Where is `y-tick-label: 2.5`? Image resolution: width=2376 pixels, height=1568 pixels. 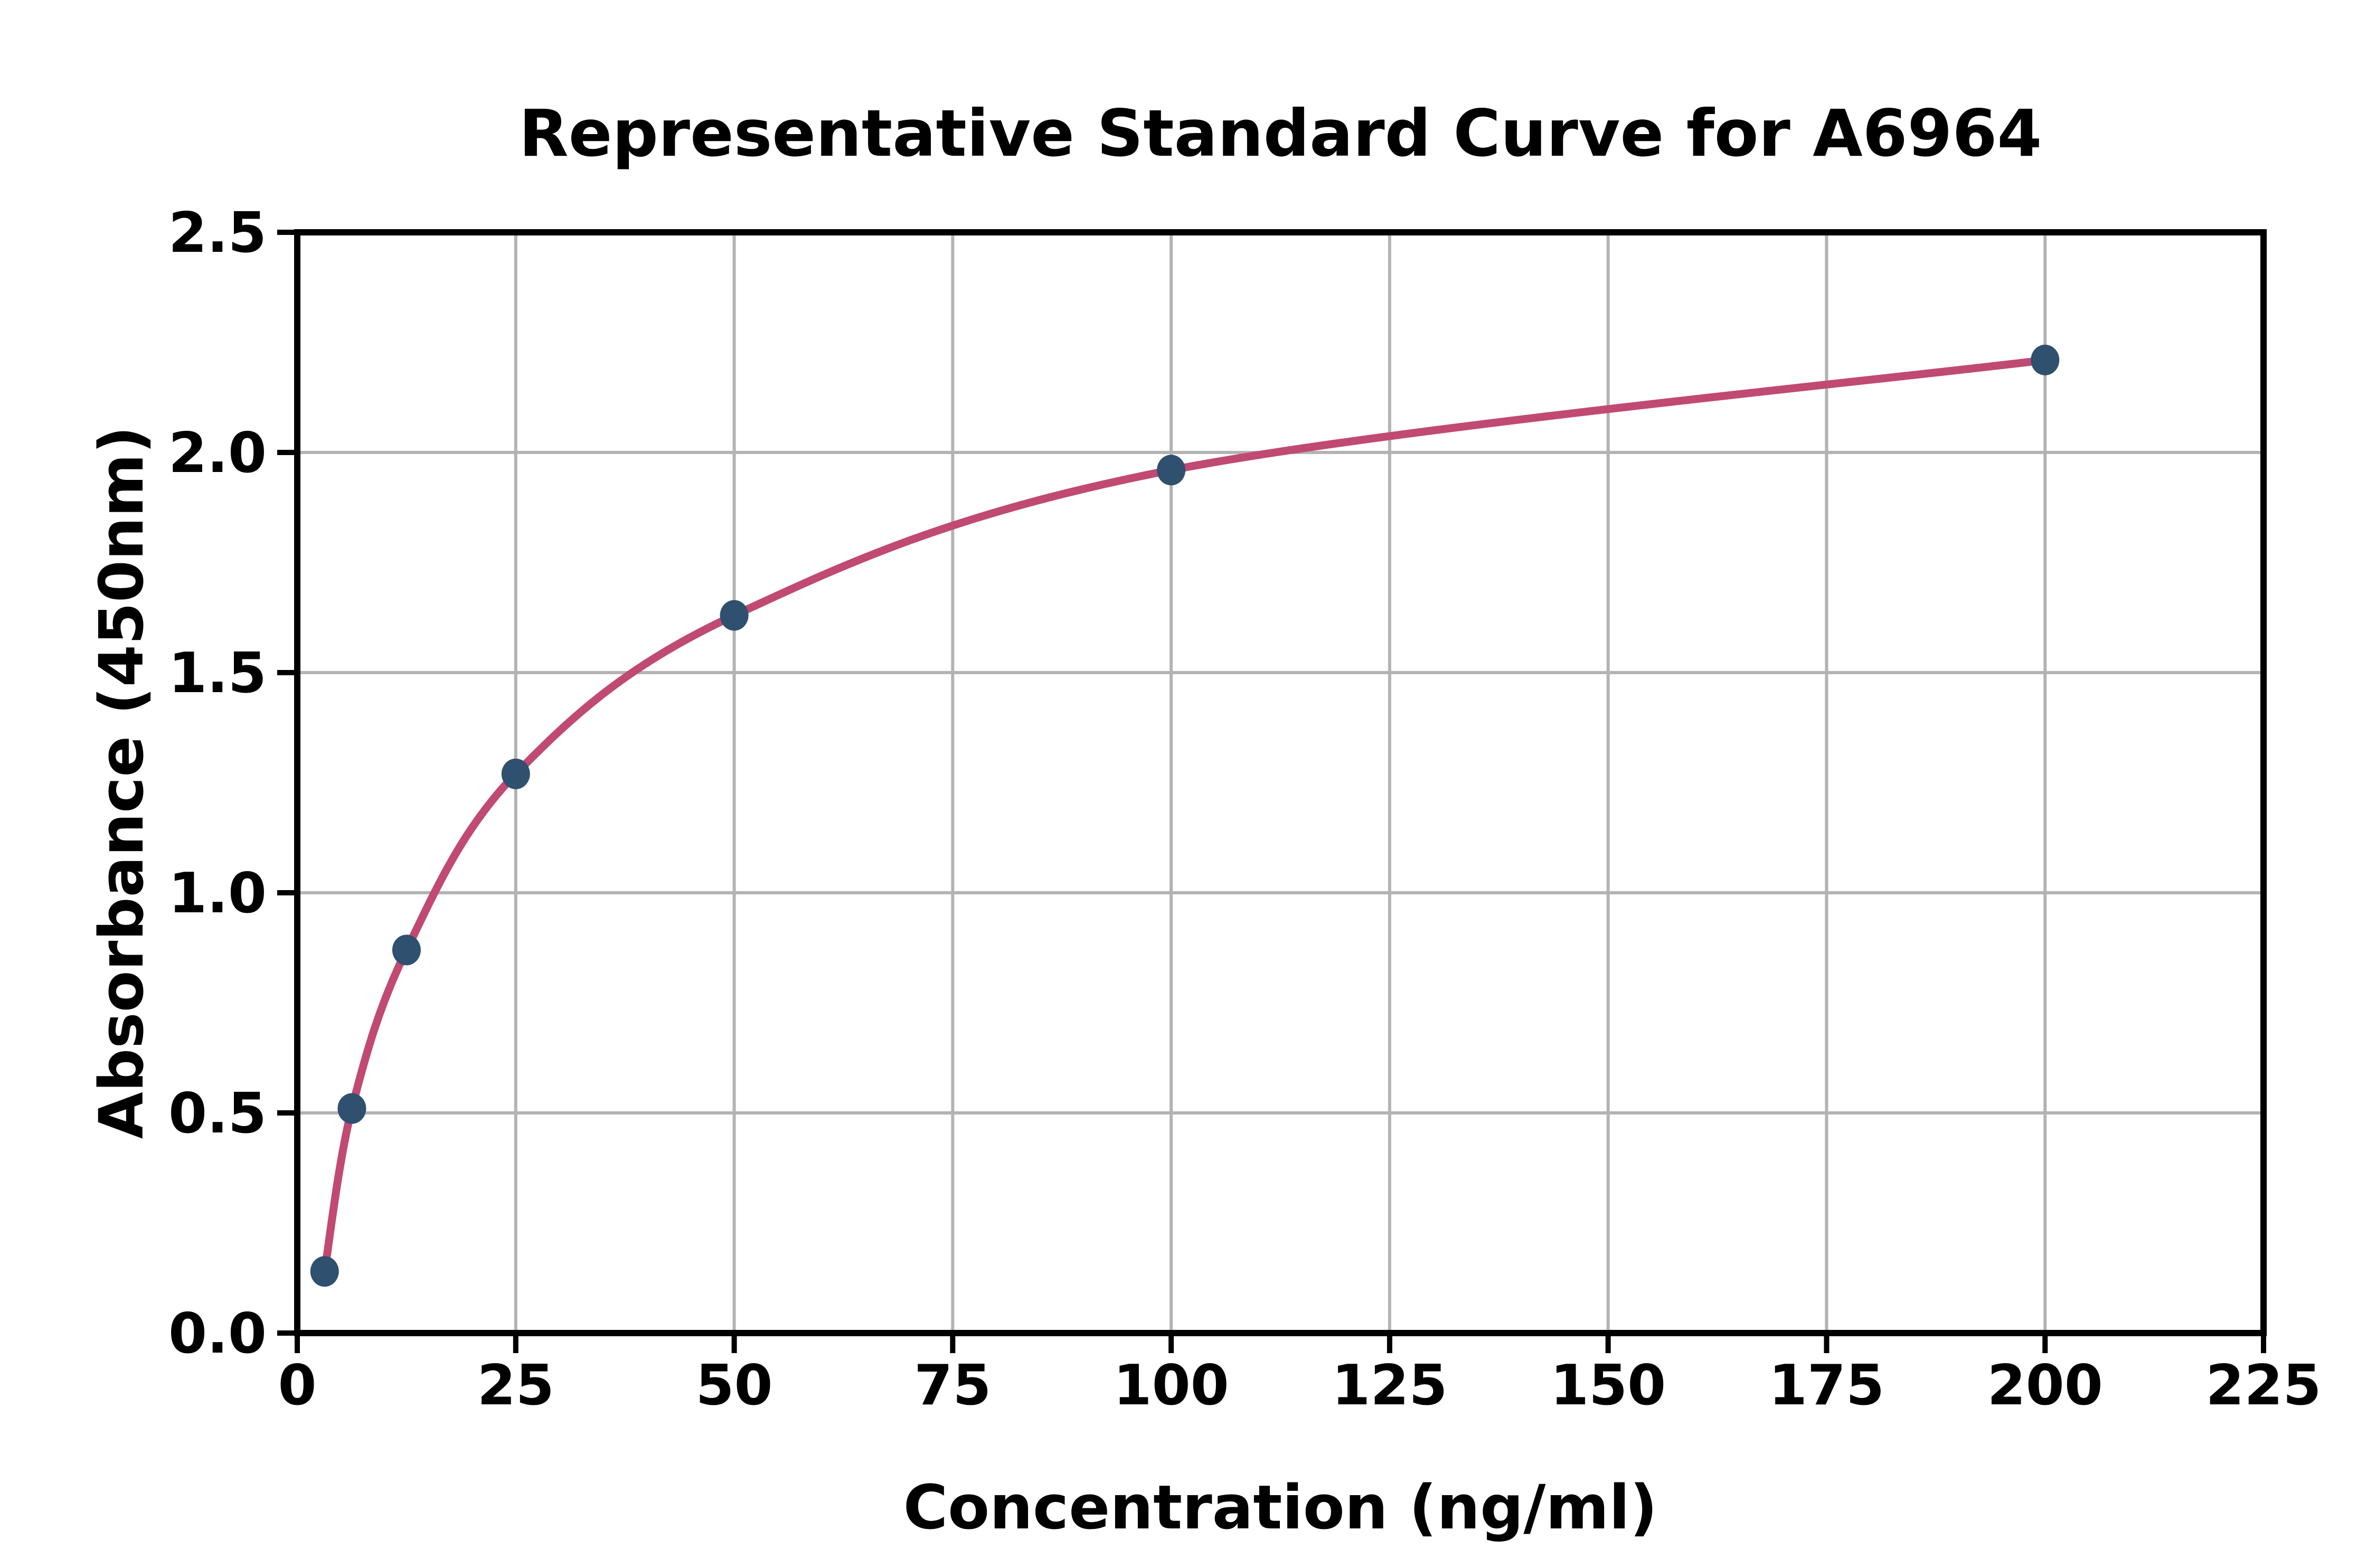
y-tick-label: 2.5 is located at coordinates (217, 233).